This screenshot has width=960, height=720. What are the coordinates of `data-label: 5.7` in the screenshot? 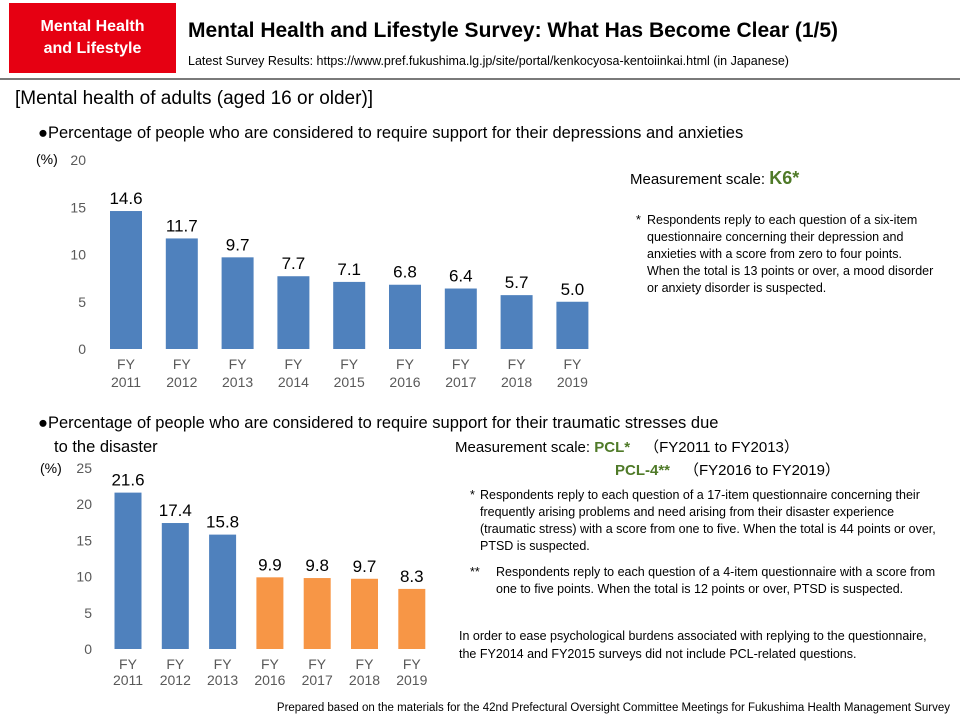 It's located at (517, 282).